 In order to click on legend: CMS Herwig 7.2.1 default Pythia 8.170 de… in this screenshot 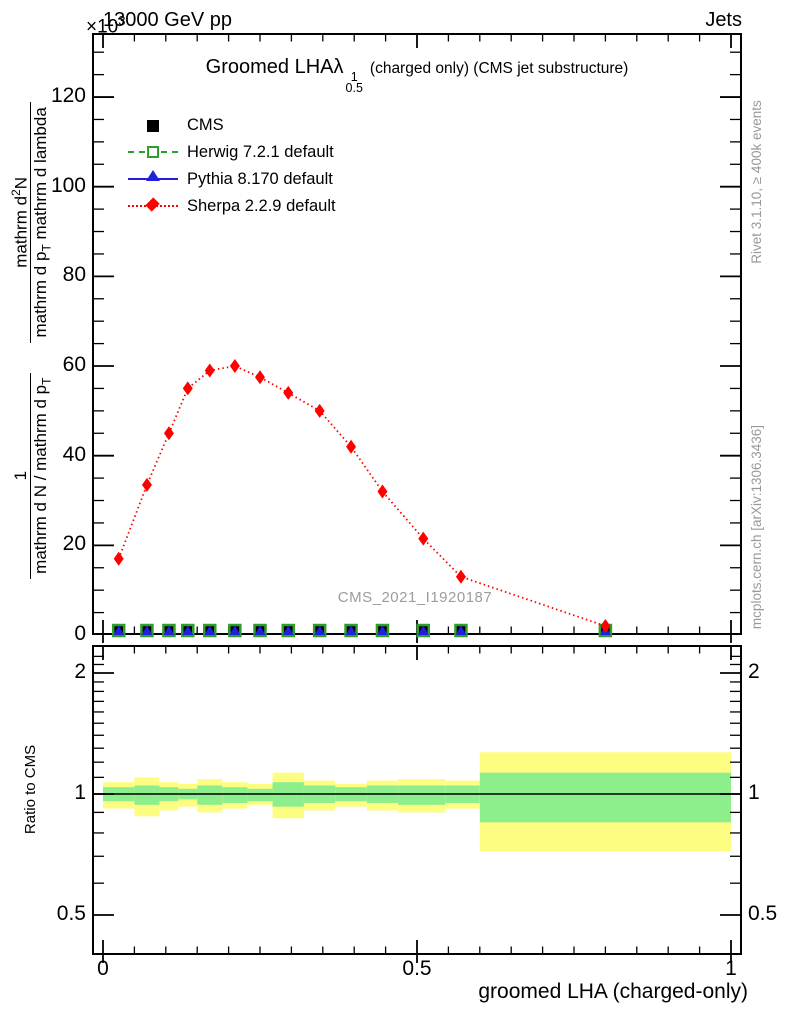, I will do `click(232, 166)`.